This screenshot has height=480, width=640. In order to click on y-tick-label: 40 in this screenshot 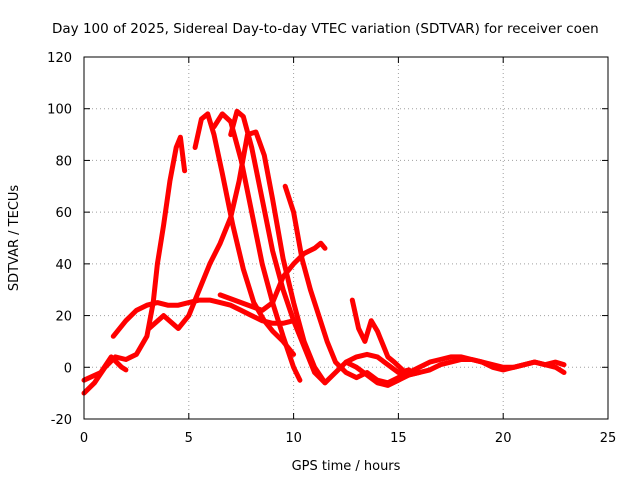, I will do `click(63, 265)`.